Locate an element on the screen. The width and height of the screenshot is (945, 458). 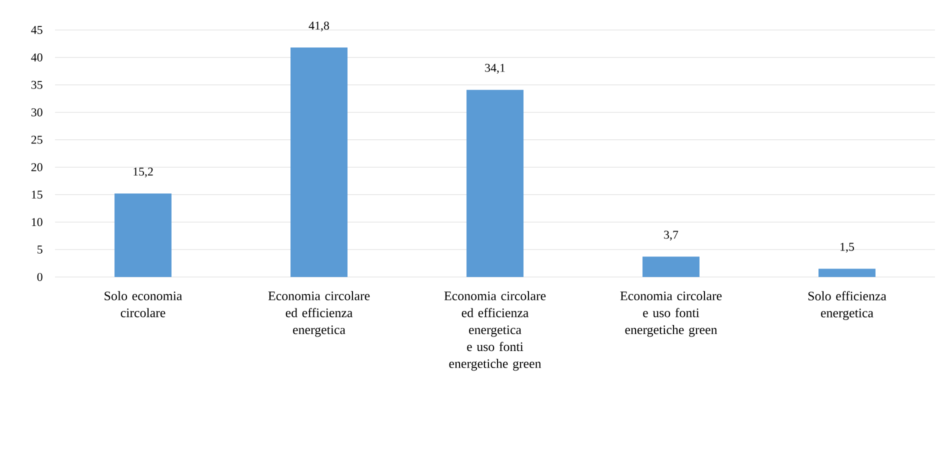
data-label: 1,5 is located at coordinates (847, 247).